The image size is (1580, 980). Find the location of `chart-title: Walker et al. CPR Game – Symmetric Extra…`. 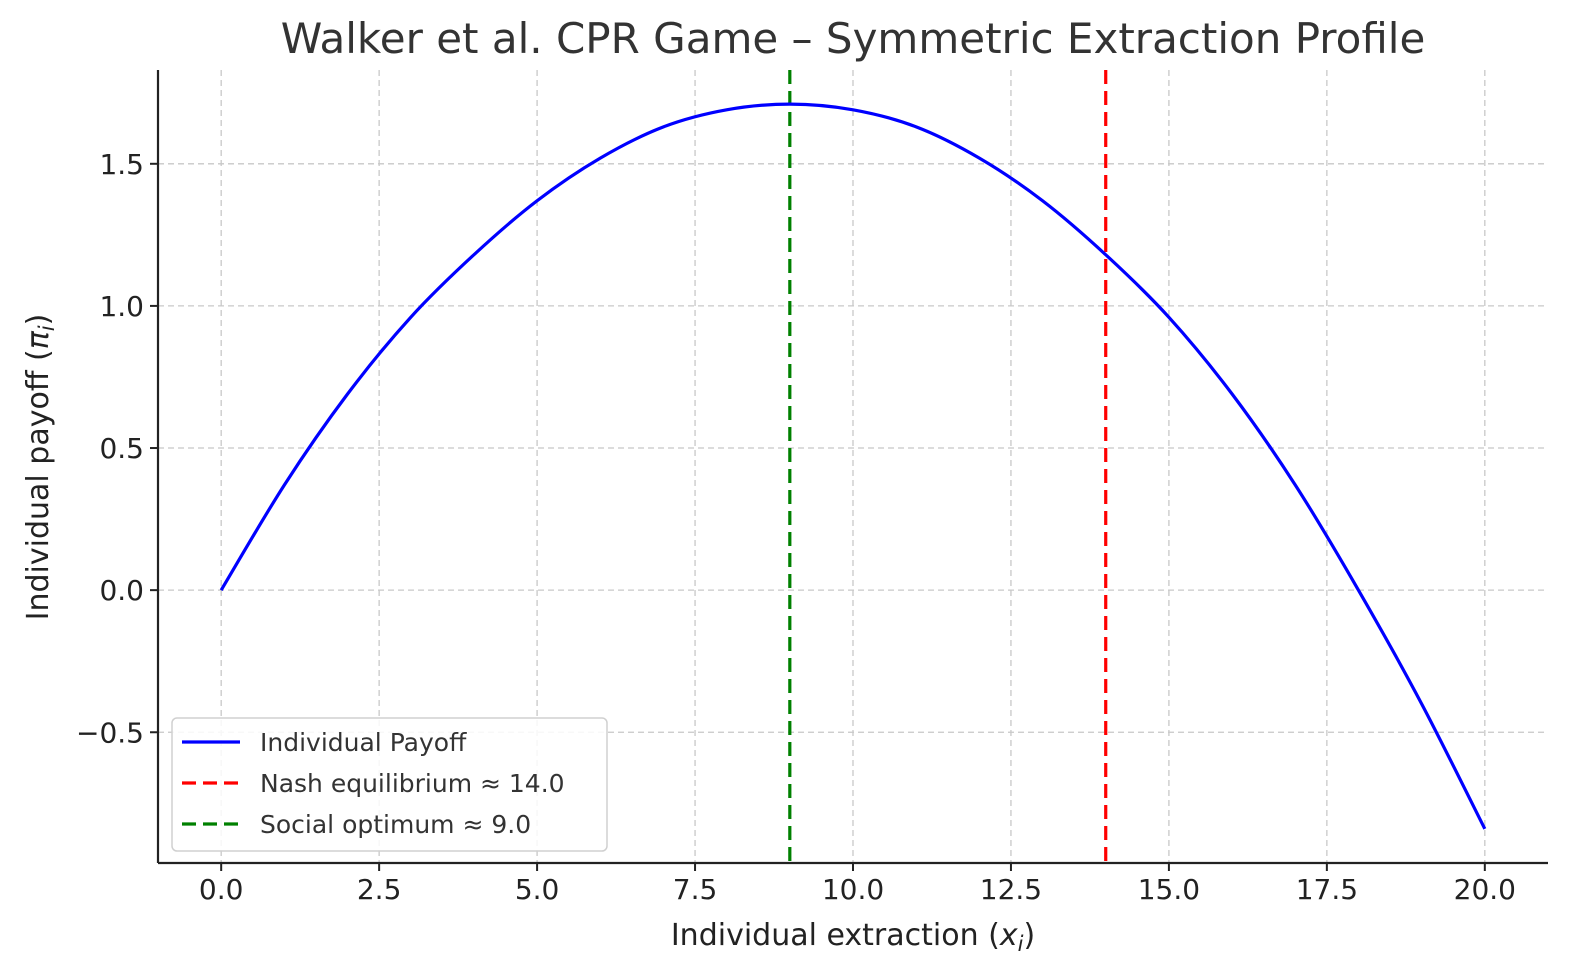

chart-title: Walker et al. CPR Game – Symmetric Extra… is located at coordinates (853, 38).